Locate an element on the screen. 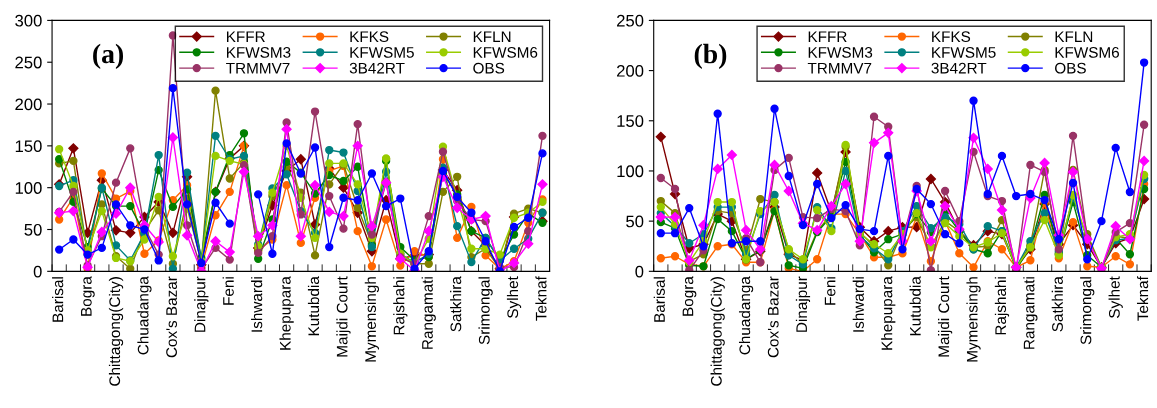 The height and width of the screenshot is (408, 1157). annotation: (a) is located at coordinates (108, 56).